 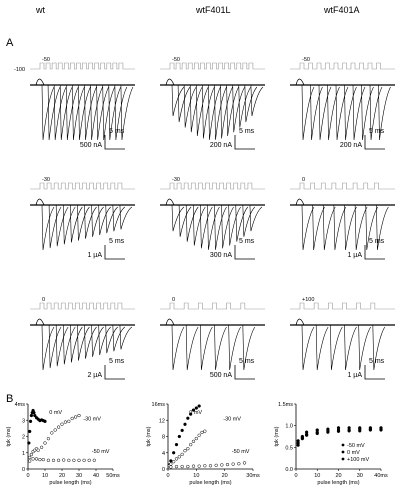 I want to click on column-title-wt: wt, so click(x=40, y=10).